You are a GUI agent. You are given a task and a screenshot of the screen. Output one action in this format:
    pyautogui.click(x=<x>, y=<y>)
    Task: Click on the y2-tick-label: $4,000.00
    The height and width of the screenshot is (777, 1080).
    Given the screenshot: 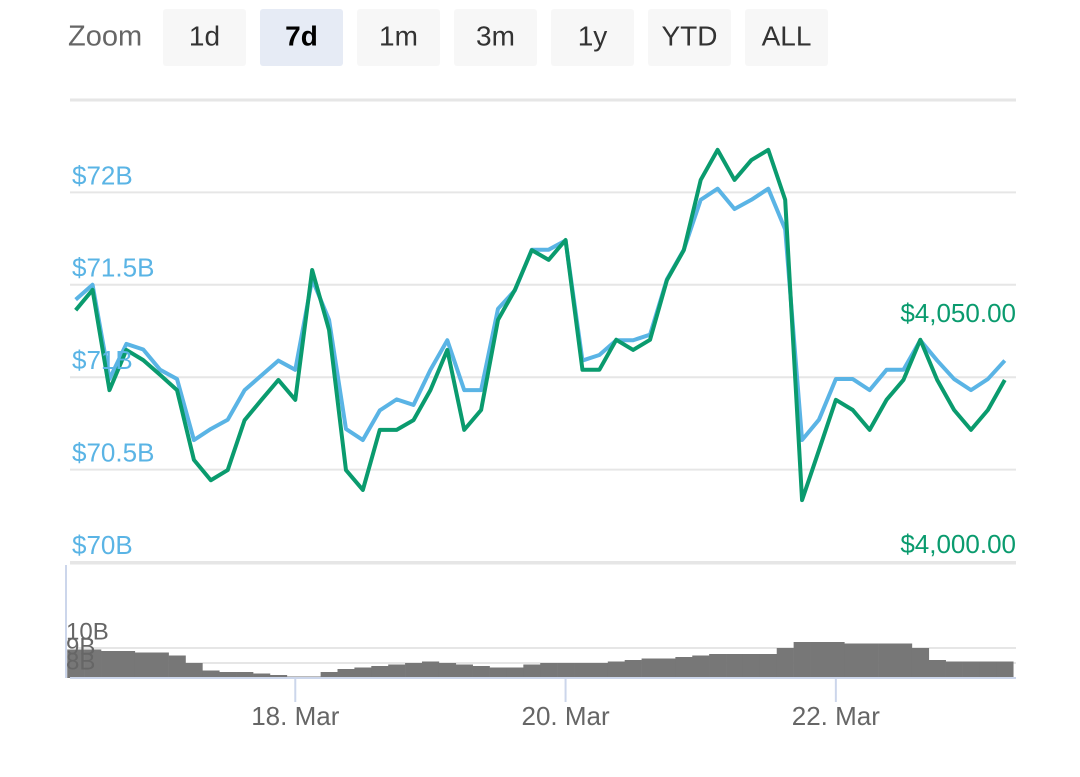 What is the action you would take?
    pyautogui.click(x=958, y=544)
    